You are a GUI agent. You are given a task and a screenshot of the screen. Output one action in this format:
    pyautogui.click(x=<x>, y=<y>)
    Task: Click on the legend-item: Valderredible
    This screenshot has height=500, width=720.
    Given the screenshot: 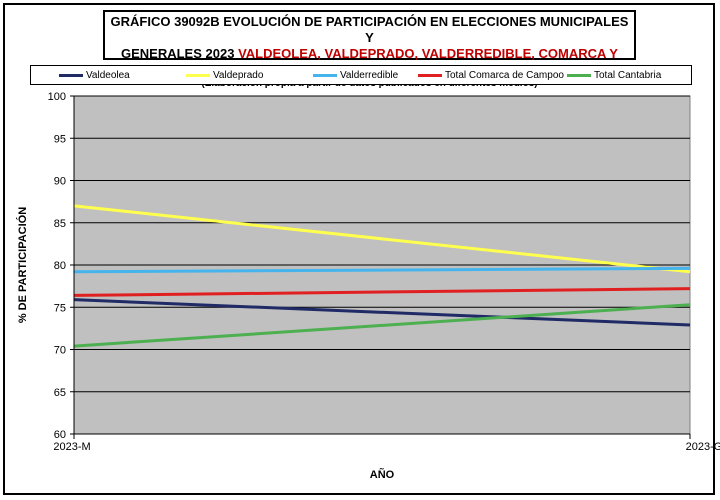 What is the action you would take?
    pyautogui.click(x=355, y=75)
    